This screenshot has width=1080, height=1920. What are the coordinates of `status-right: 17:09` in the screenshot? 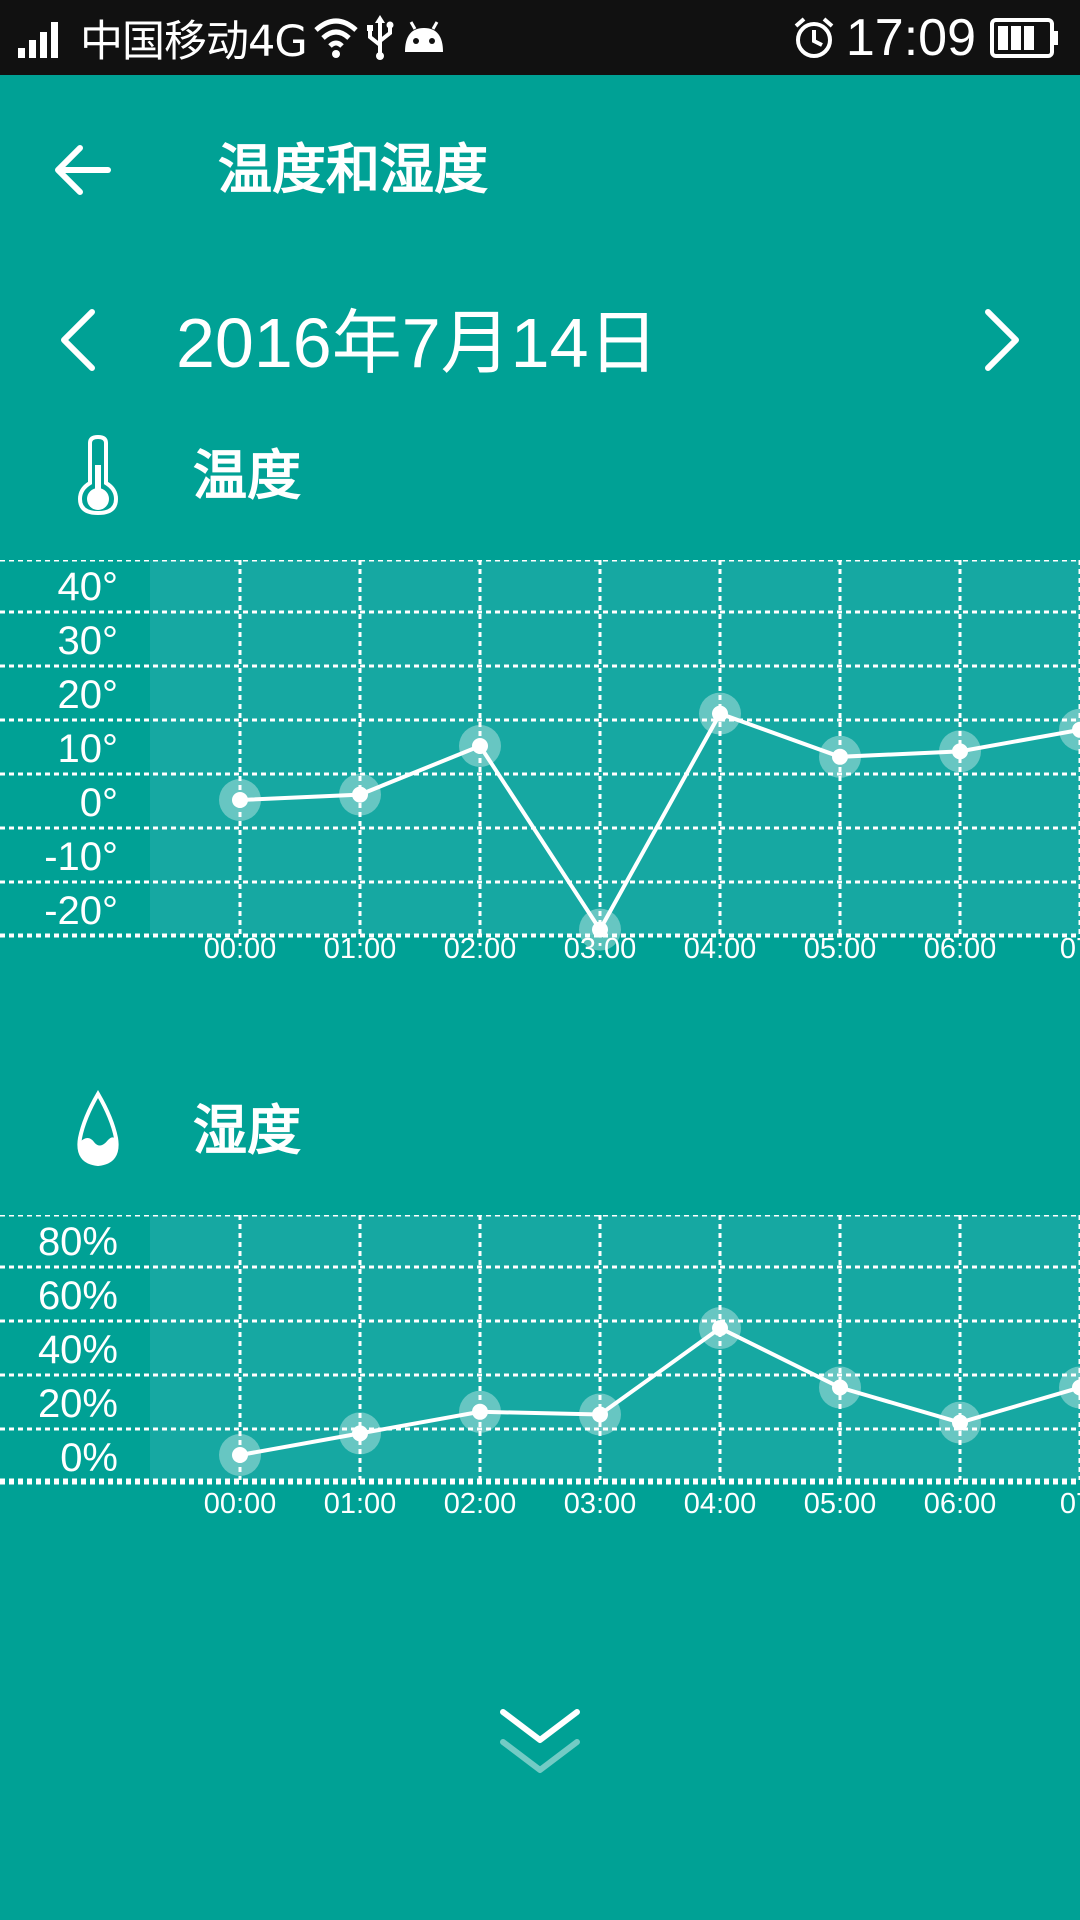 It's located at (926, 38).